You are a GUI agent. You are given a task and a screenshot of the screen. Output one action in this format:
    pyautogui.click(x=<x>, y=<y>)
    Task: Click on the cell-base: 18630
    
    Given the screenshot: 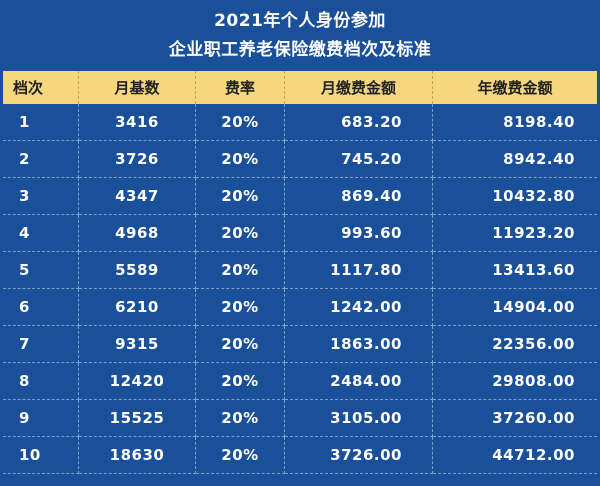 What is the action you would take?
    pyautogui.click(x=137, y=455)
    